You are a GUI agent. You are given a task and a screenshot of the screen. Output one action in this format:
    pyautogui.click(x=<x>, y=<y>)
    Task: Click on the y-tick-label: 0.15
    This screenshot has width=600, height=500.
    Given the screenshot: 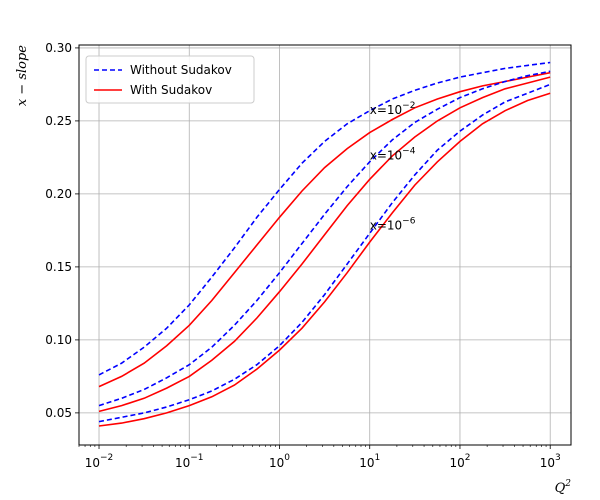 What is the action you would take?
    pyautogui.click(x=58, y=267)
    